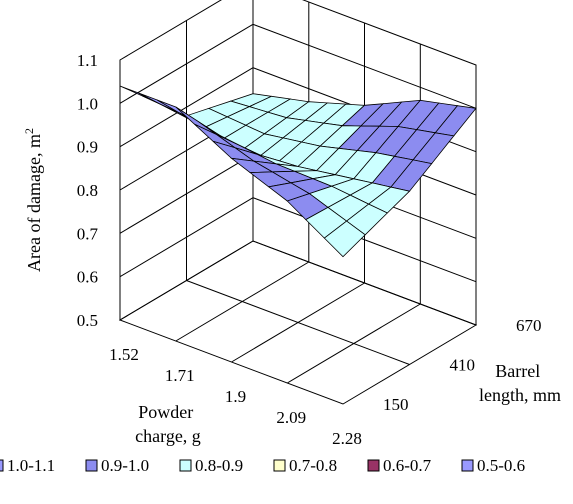  Describe the element at coordinates (87, 190) in the screenshot. I see `z-tick-label: 0.8` at that location.